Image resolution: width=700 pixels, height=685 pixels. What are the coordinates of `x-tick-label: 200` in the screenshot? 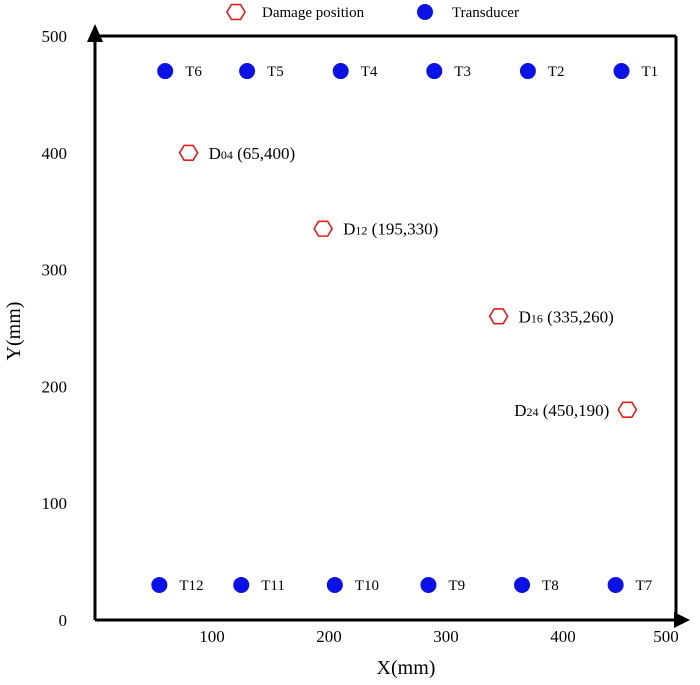 It's located at (329, 636).